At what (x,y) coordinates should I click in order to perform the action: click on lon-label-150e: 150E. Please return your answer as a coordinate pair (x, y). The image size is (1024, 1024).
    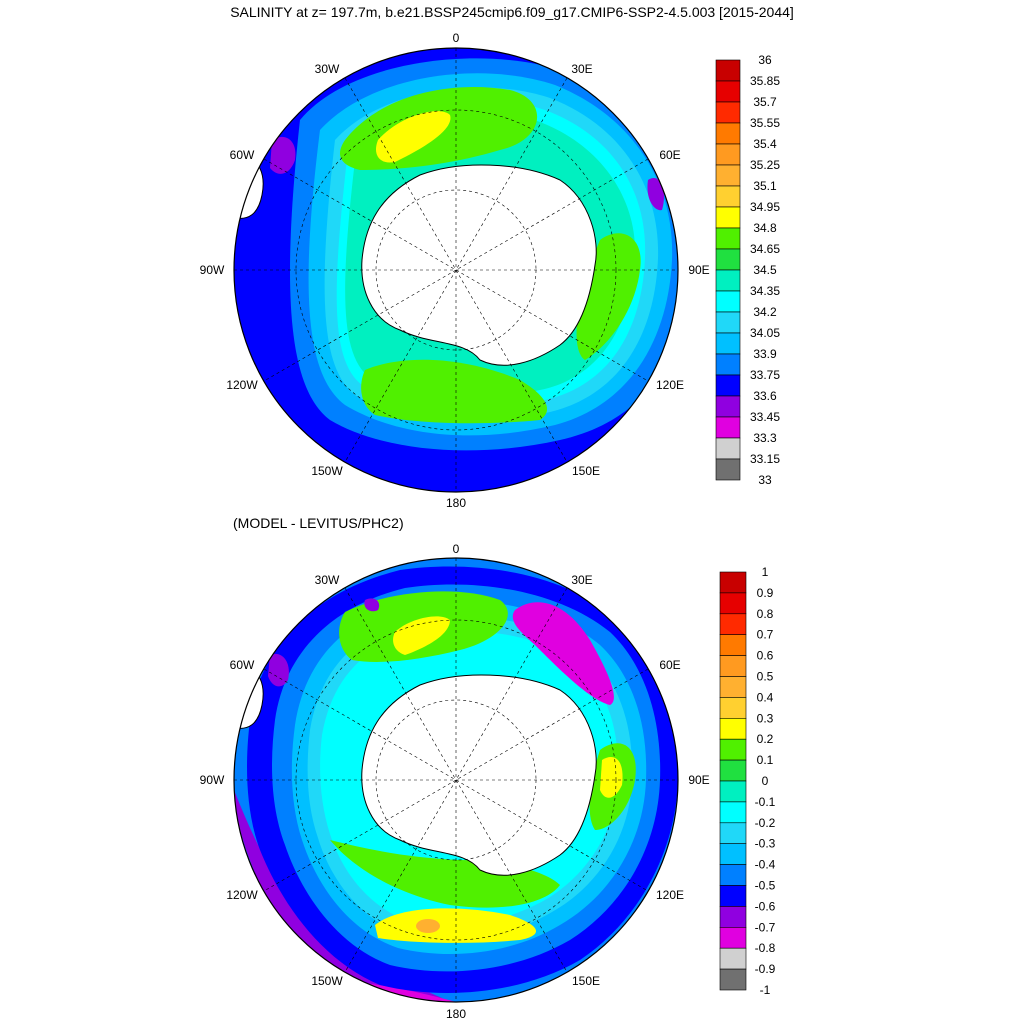
    Looking at the image, I should click on (586, 471).